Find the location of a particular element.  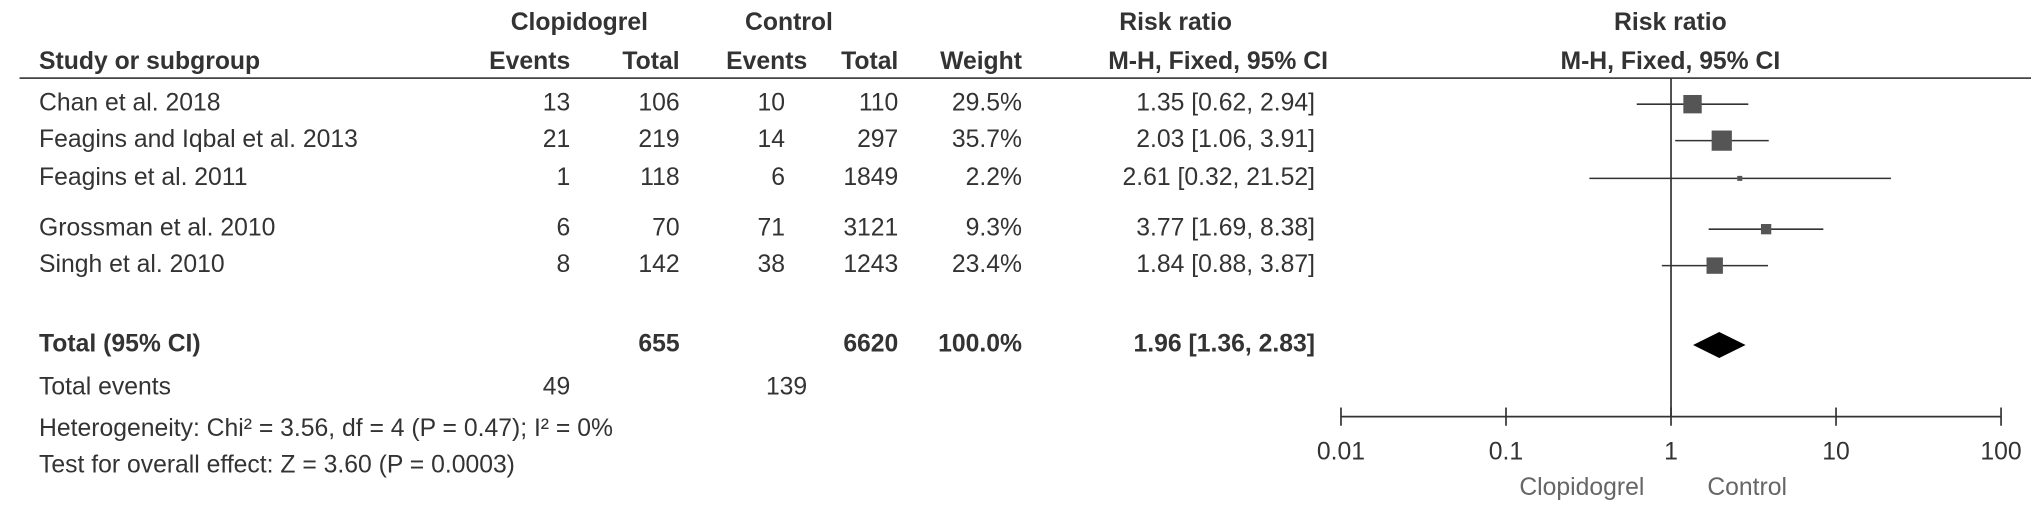

group-header: Clopidogrel is located at coordinates (579, 22).